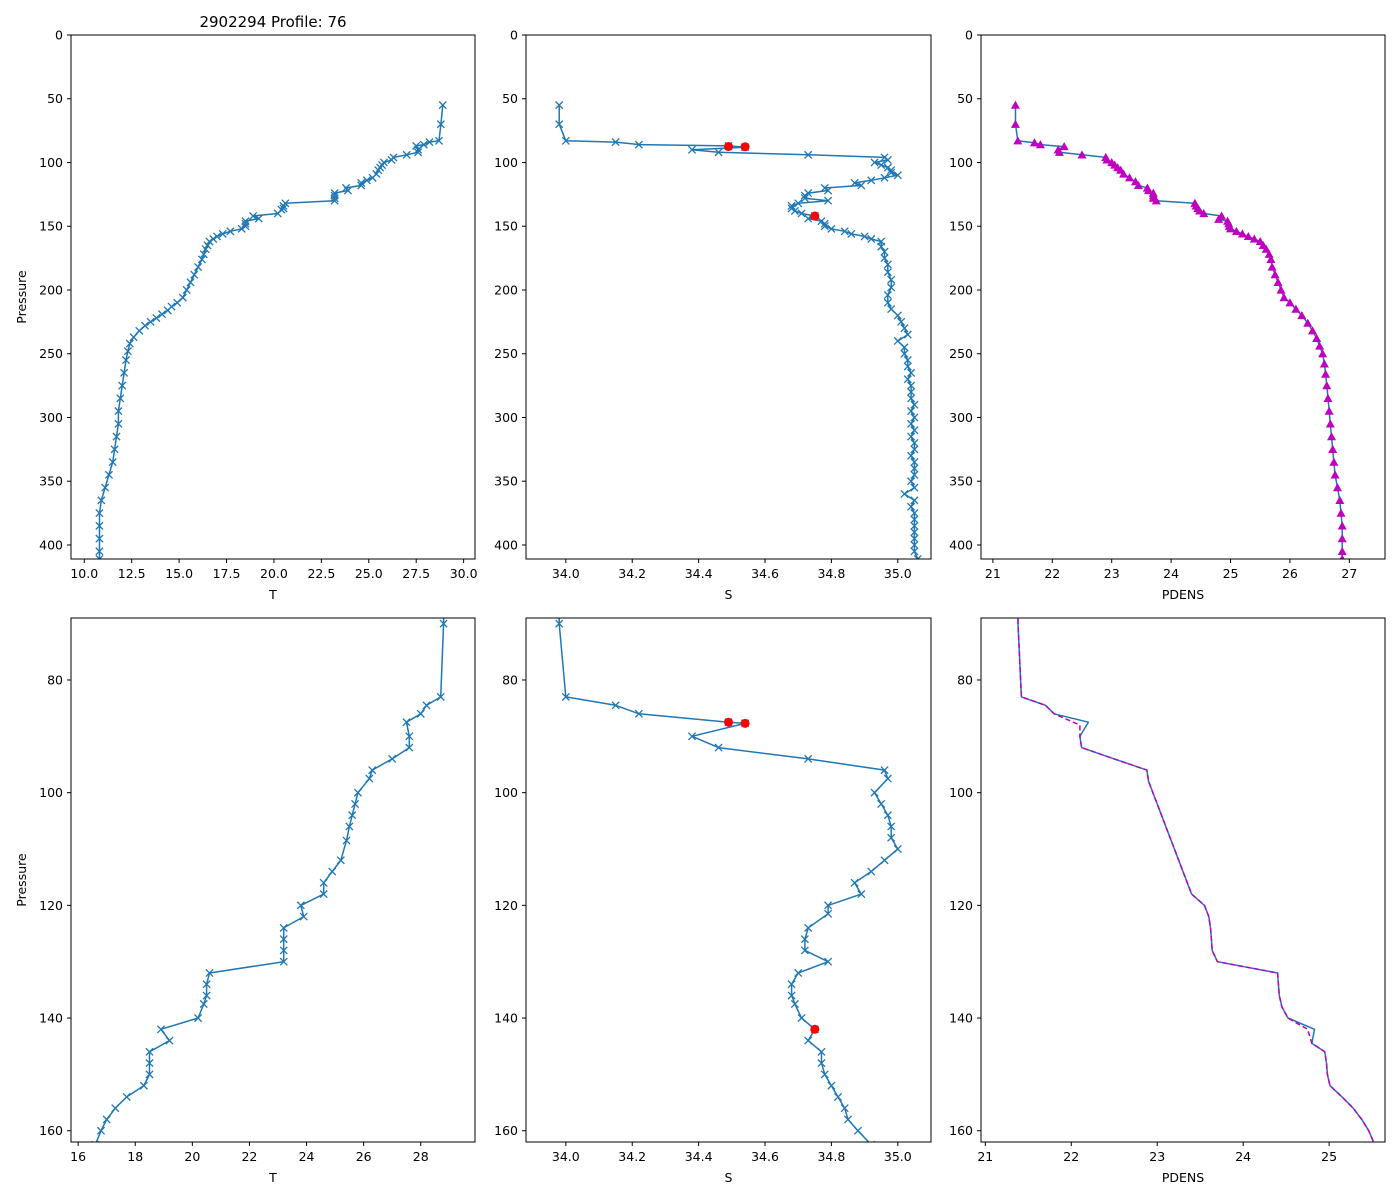 The image size is (1400, 1200). Describe the element at coordinates (632, 1156) in the screenshot. I see `x-tick-label: 34.2` at that location.